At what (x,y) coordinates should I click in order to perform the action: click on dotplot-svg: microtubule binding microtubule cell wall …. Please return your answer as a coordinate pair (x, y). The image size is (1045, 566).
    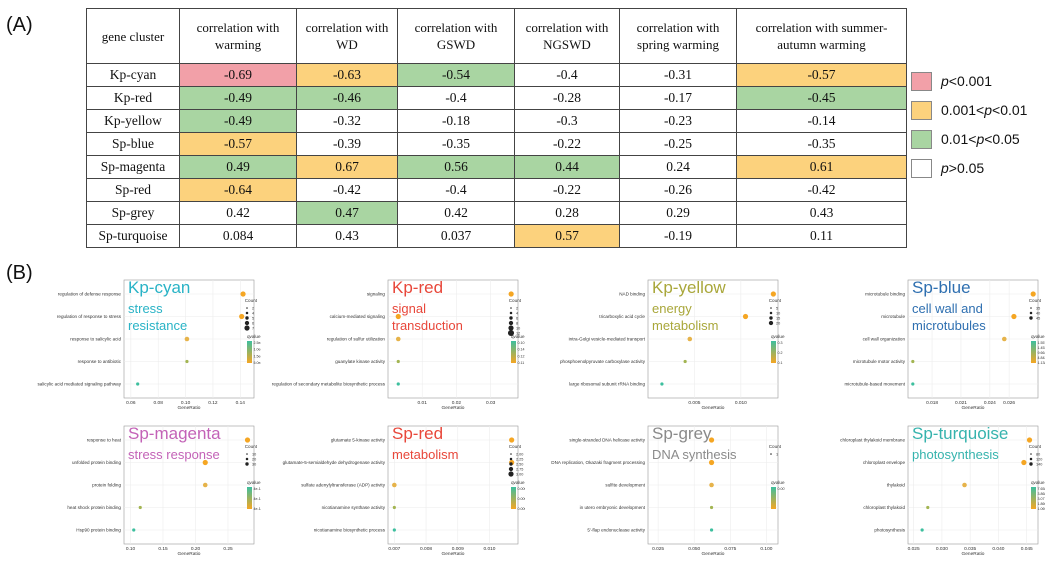
    Looking at the image, I should click on (944, 345).